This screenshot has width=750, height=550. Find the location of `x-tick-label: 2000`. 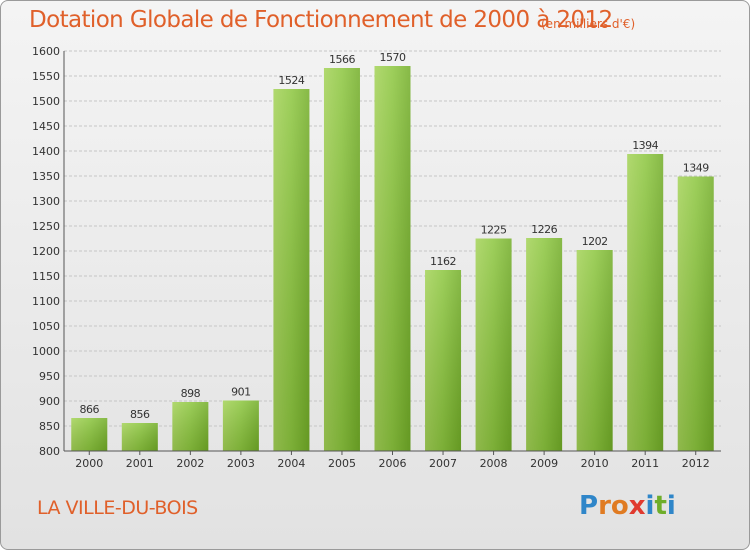

x-tick-label: 2000 is located at coordinates (89, 463).